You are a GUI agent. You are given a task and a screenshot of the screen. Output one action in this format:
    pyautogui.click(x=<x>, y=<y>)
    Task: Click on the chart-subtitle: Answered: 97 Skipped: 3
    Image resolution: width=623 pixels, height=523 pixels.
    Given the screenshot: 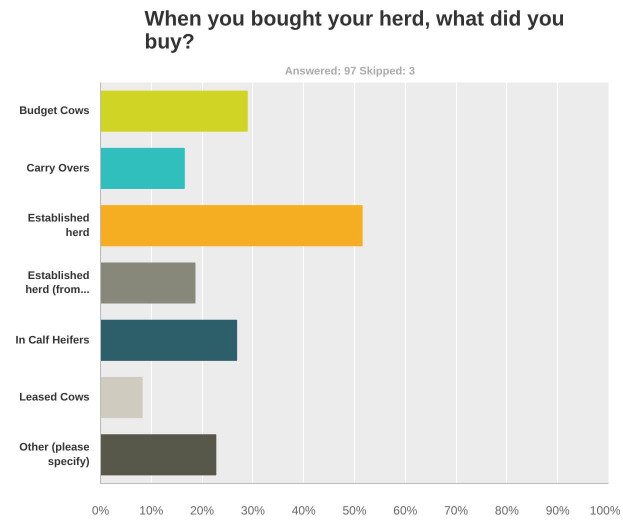 What is the action you would take?
    pyautogui.click(x=350, y=72)
    